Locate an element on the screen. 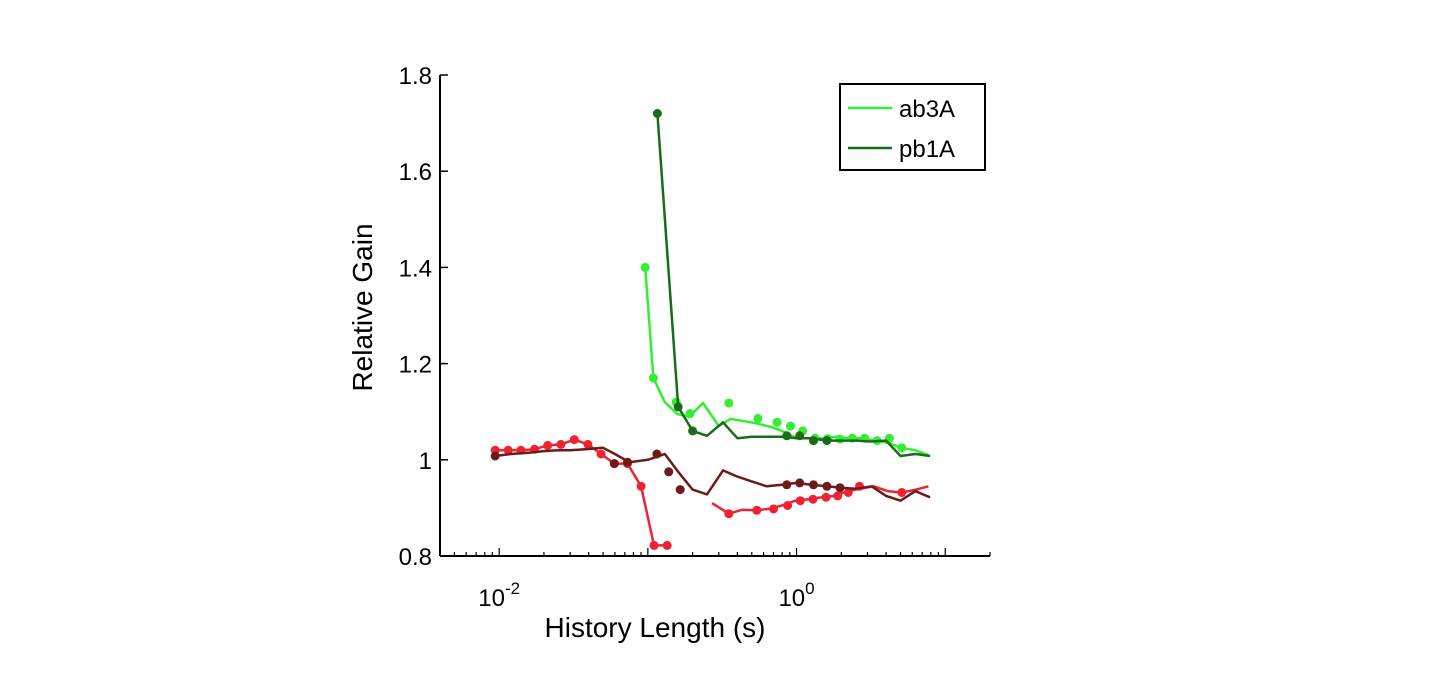 The height and width of the screenshot is (691, 1432). x-tick-label: 10⁰ is located at coordinates (796, 595).